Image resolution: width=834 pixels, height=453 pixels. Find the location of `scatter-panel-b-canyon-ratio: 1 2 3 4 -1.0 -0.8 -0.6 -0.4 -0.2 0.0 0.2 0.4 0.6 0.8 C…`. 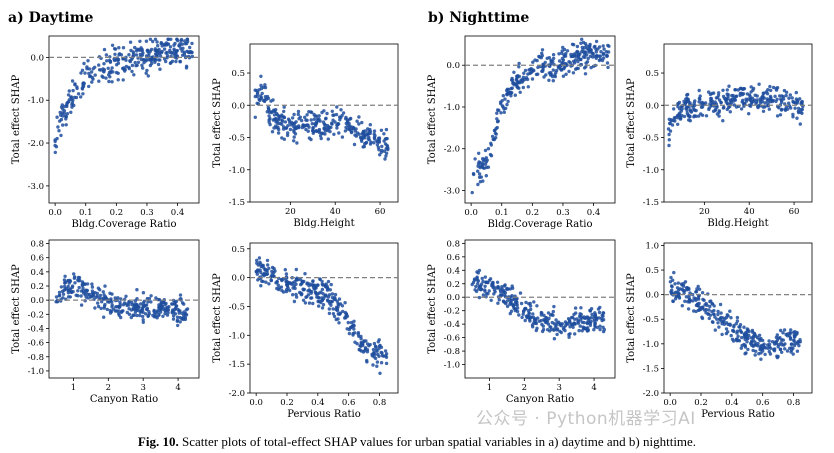

scatter-panel-b-canyon-ratio: 1 2 3 4 -1.0 -0.8 -0.6 -0.4 -0.2 0.0 0.2 0.4 0.6 0.8 C… is located at coordinates (521, 322).